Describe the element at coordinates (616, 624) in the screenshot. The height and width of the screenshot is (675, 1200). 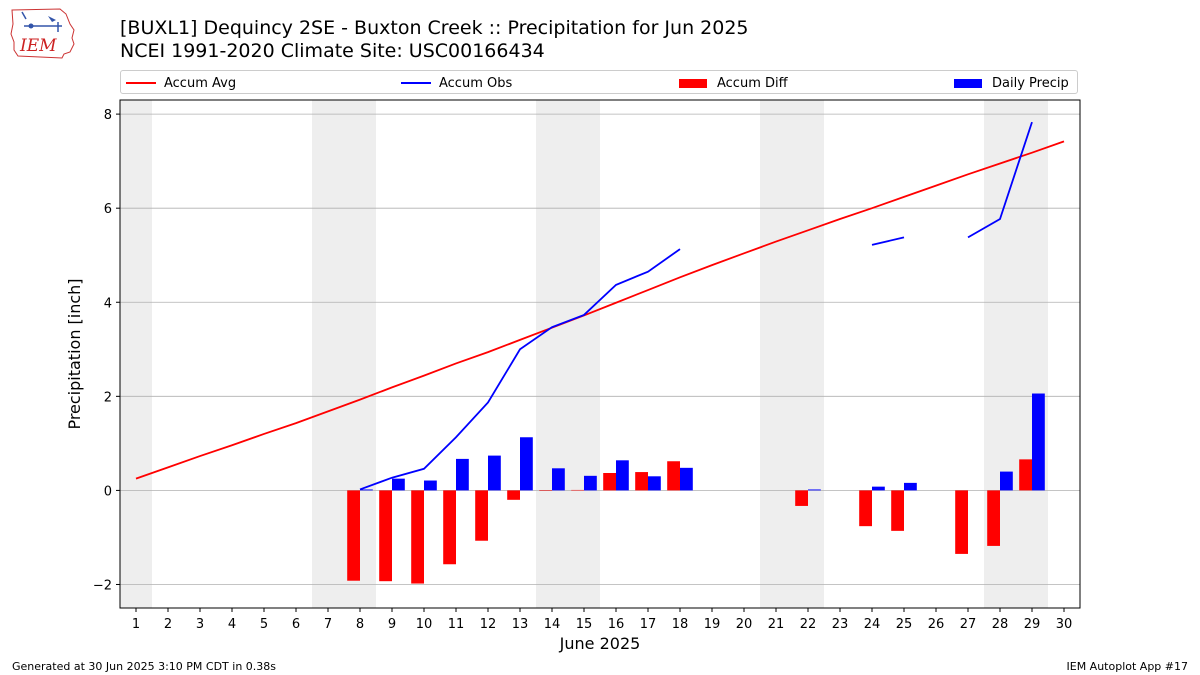
I see `x-tick-label: 16` at that location.